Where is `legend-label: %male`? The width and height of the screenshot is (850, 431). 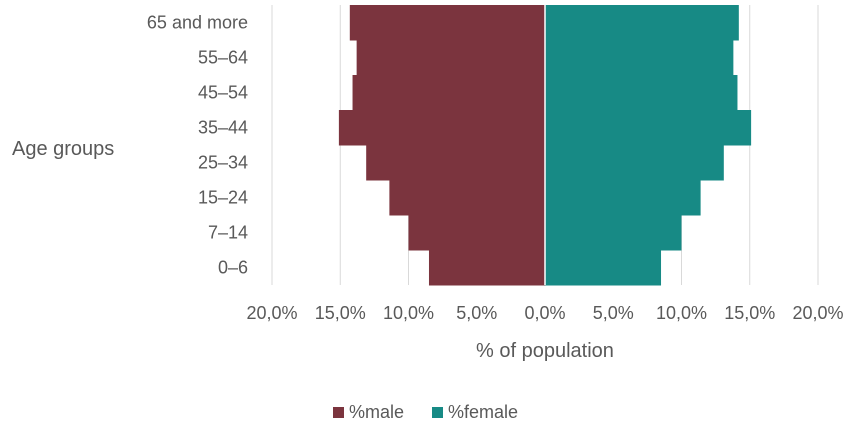
legend-label: %male is located at coordinates (376, 412).